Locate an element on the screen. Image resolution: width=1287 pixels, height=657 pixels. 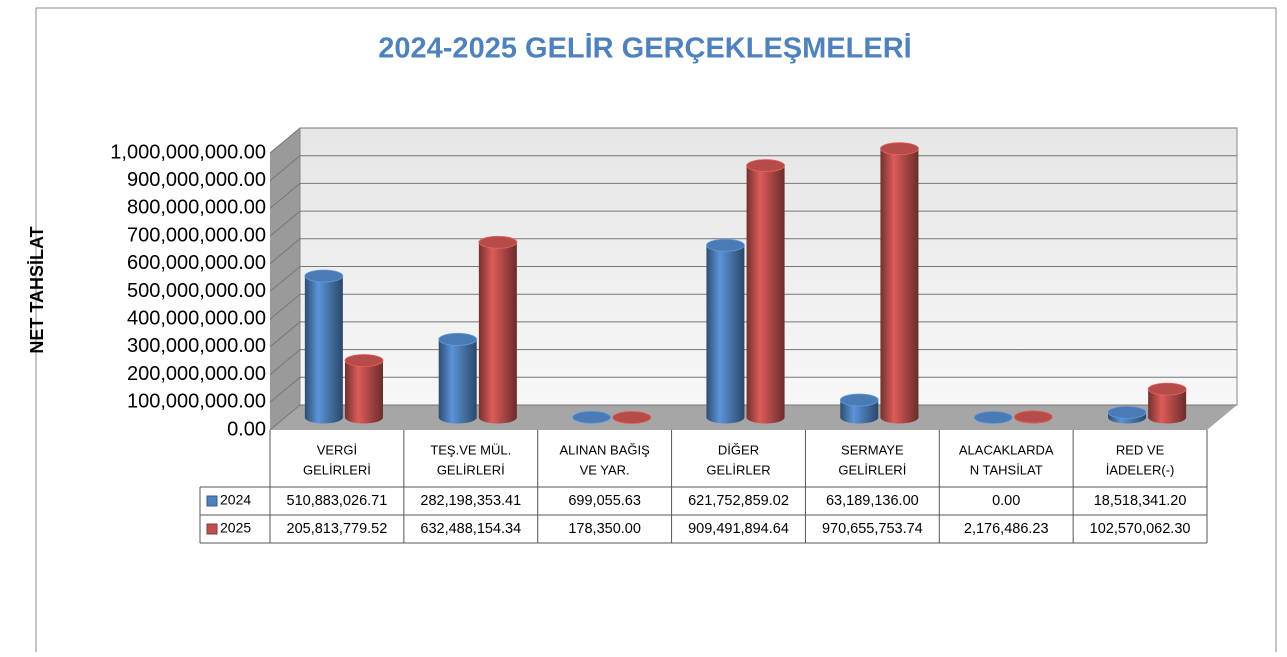
legend-label: 2024 is located at coordinates (235, 500).